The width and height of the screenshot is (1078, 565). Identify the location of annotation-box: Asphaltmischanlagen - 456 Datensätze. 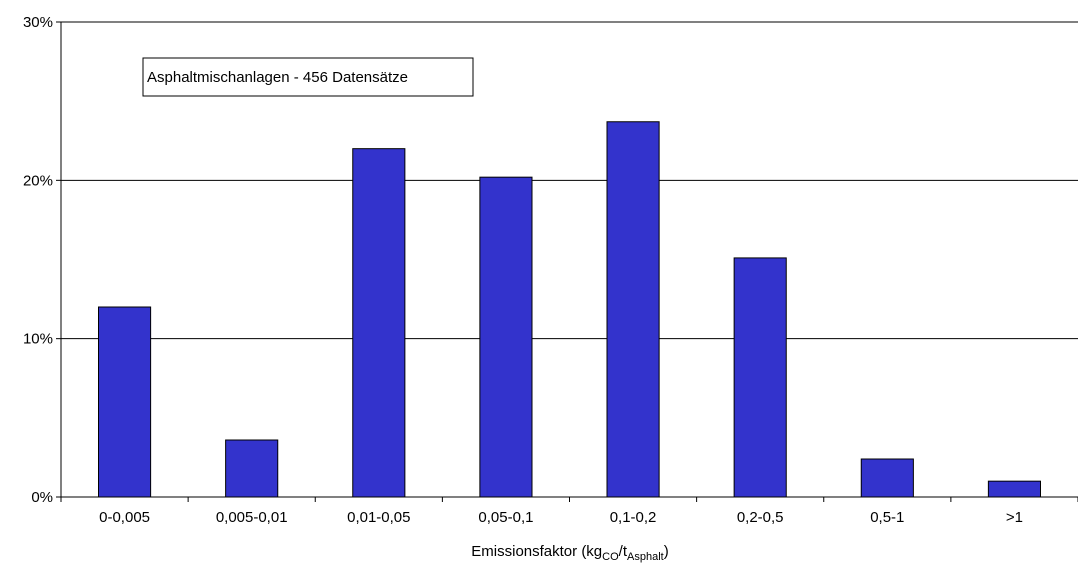
(308, 77).